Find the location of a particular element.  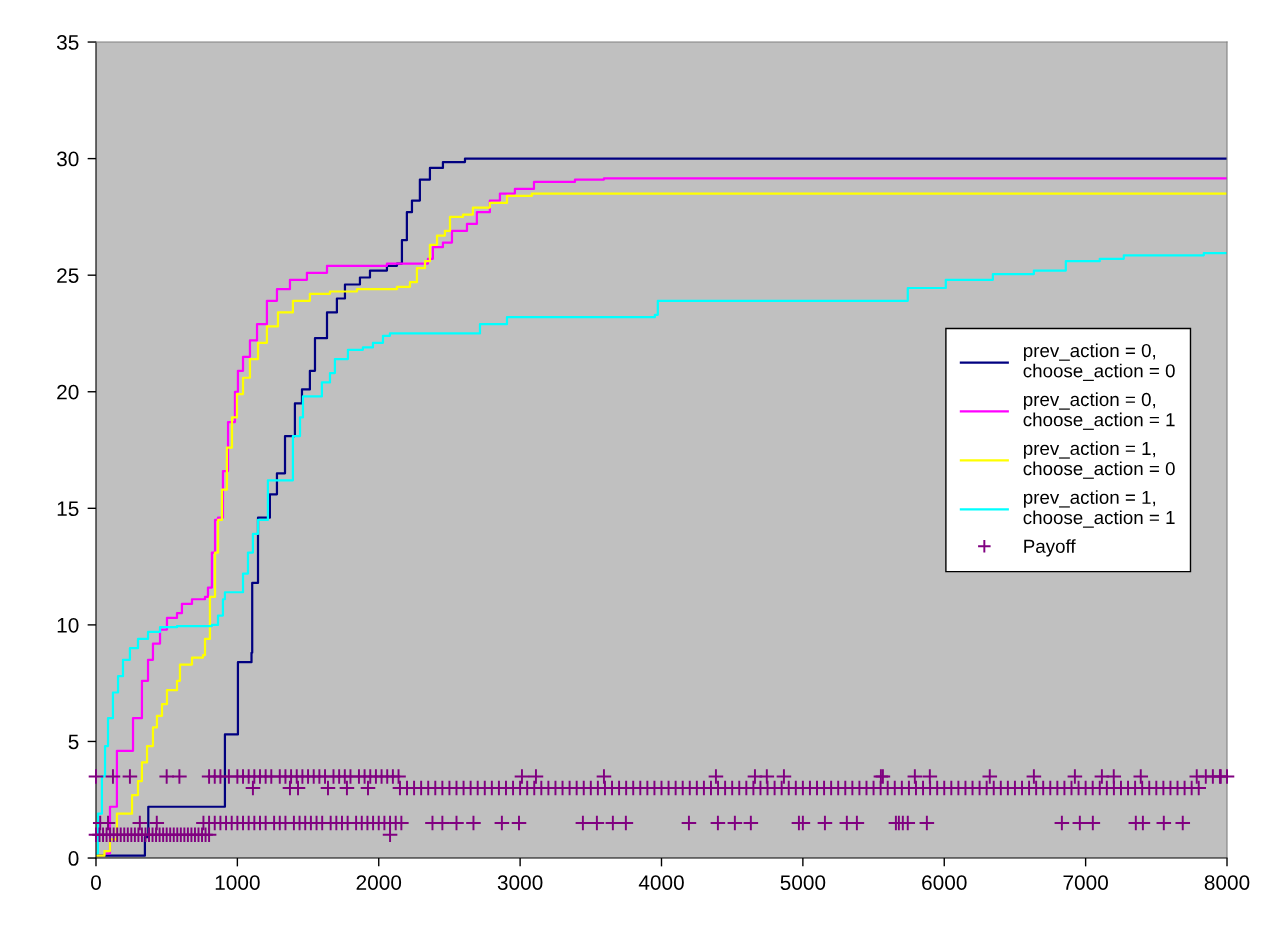

y-tick-label: 30 is located at coordinates (67, 159).